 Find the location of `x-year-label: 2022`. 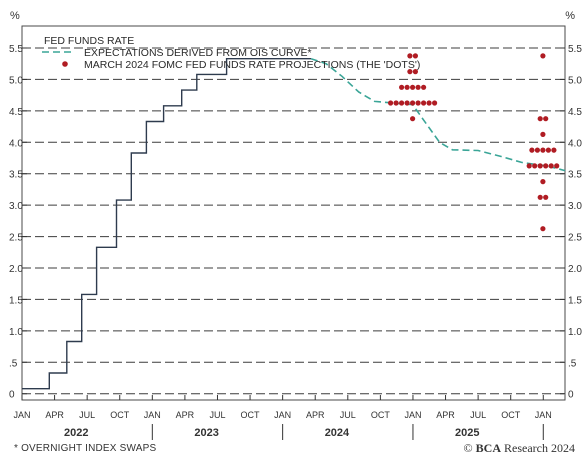

x-year-label: 2022 is located at coordinates (76, 433).